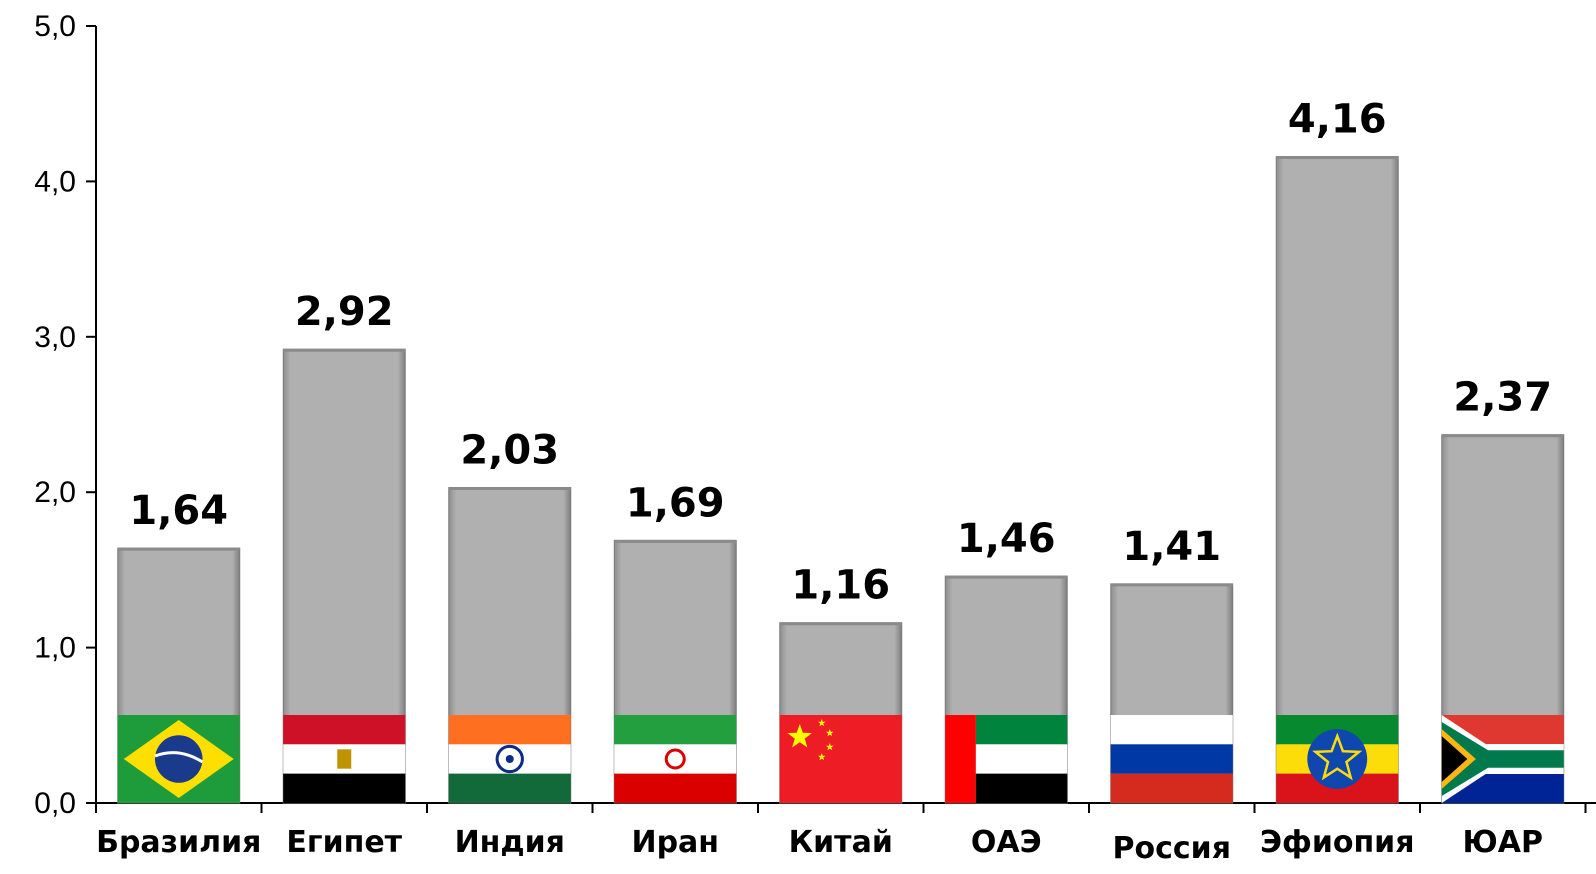  What do you see at coordinates (55, 648) in the screenshot?
I see `y-tick-label: 1,0` at bounding box center [55, 648].